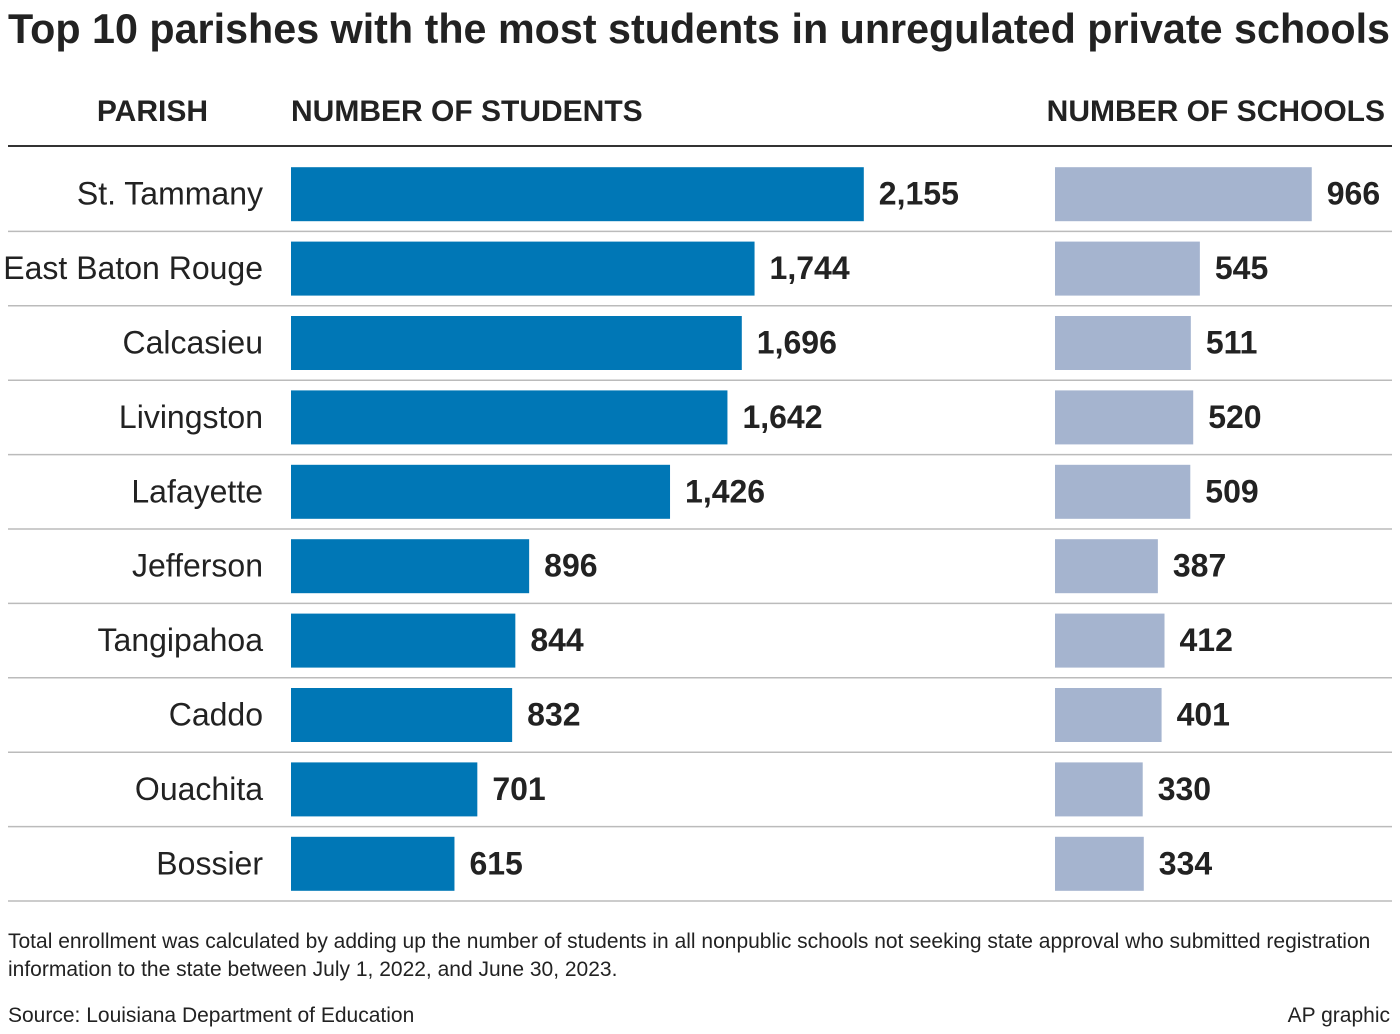 The image size is (1400, 1034). What do you see at coordinates (216, 714) in the screenshot?
I see `category-label: Caddo` at bounding box center [216, 714].